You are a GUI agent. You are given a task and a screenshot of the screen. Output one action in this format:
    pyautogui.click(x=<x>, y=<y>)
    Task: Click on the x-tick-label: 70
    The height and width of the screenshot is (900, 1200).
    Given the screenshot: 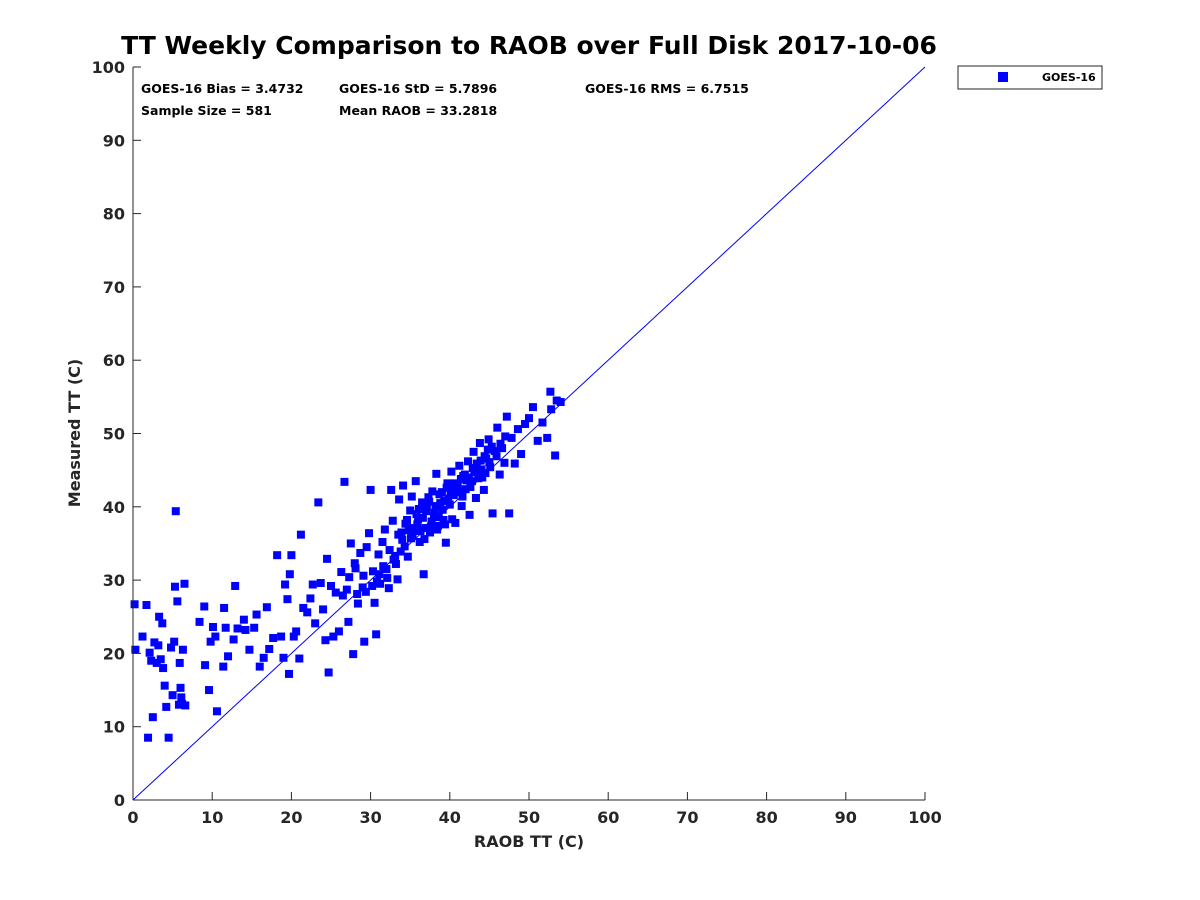 What is the action you would take?
    pyautogui.click(x=687, y=817)
    